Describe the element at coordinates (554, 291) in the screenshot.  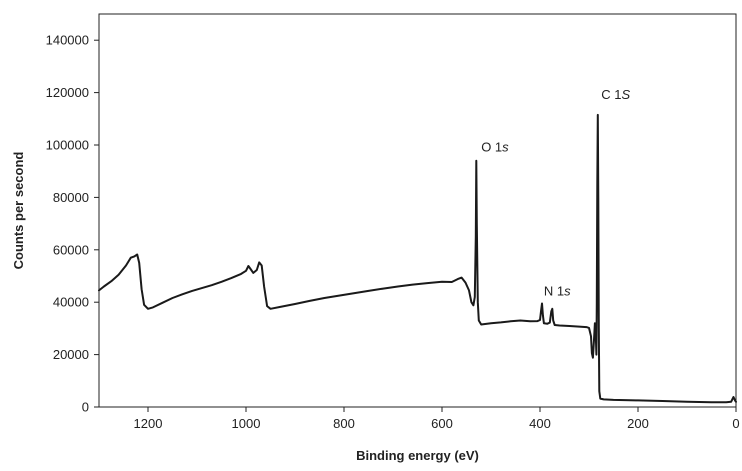
I see `peak-label-element: N 1` at that location.